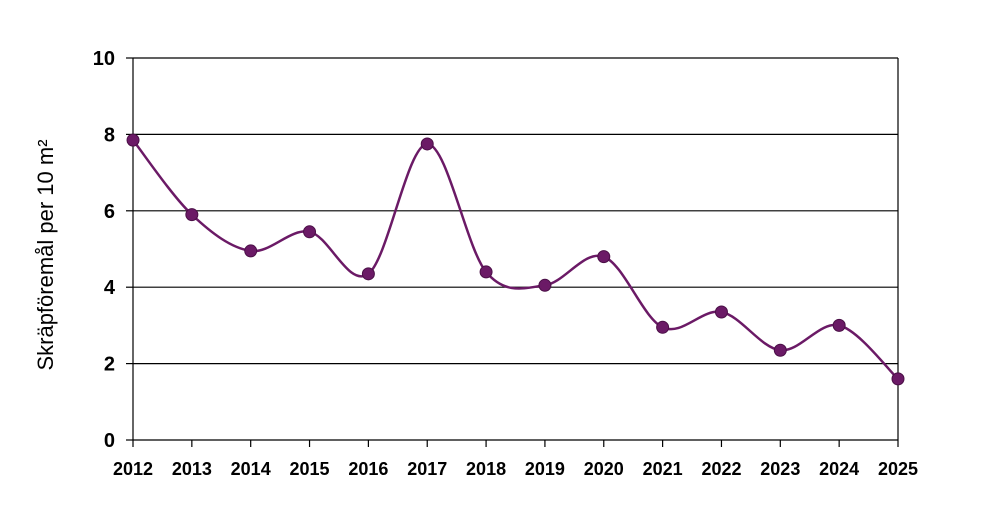  What do you see at coordinates (780, 350) in the screenshot?
I see `data-point-2023` at bounding box center [780, 350].